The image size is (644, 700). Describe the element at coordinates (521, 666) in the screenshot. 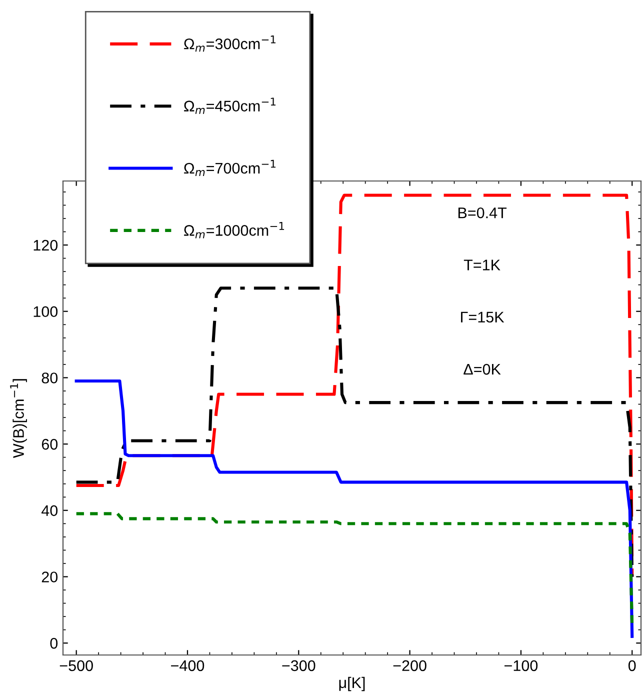

I see `x-tick-label: −100` at that location.